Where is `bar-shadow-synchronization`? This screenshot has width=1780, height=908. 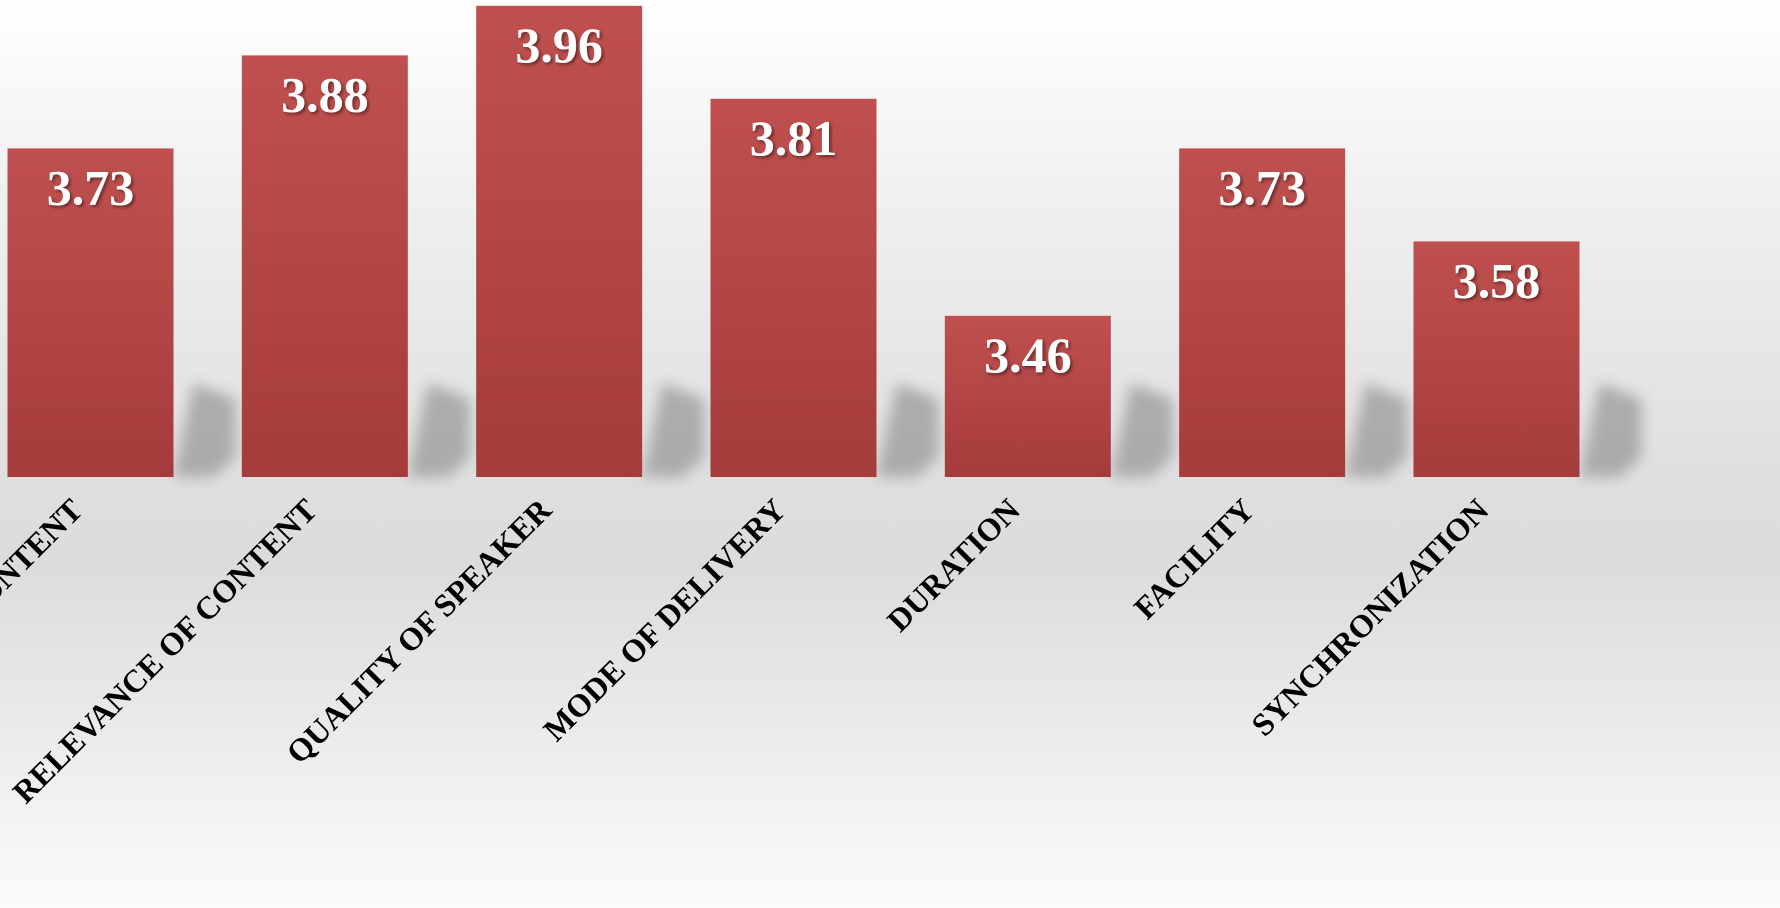 bar-shadow-synchronization is located at coordinates (1610, 430).